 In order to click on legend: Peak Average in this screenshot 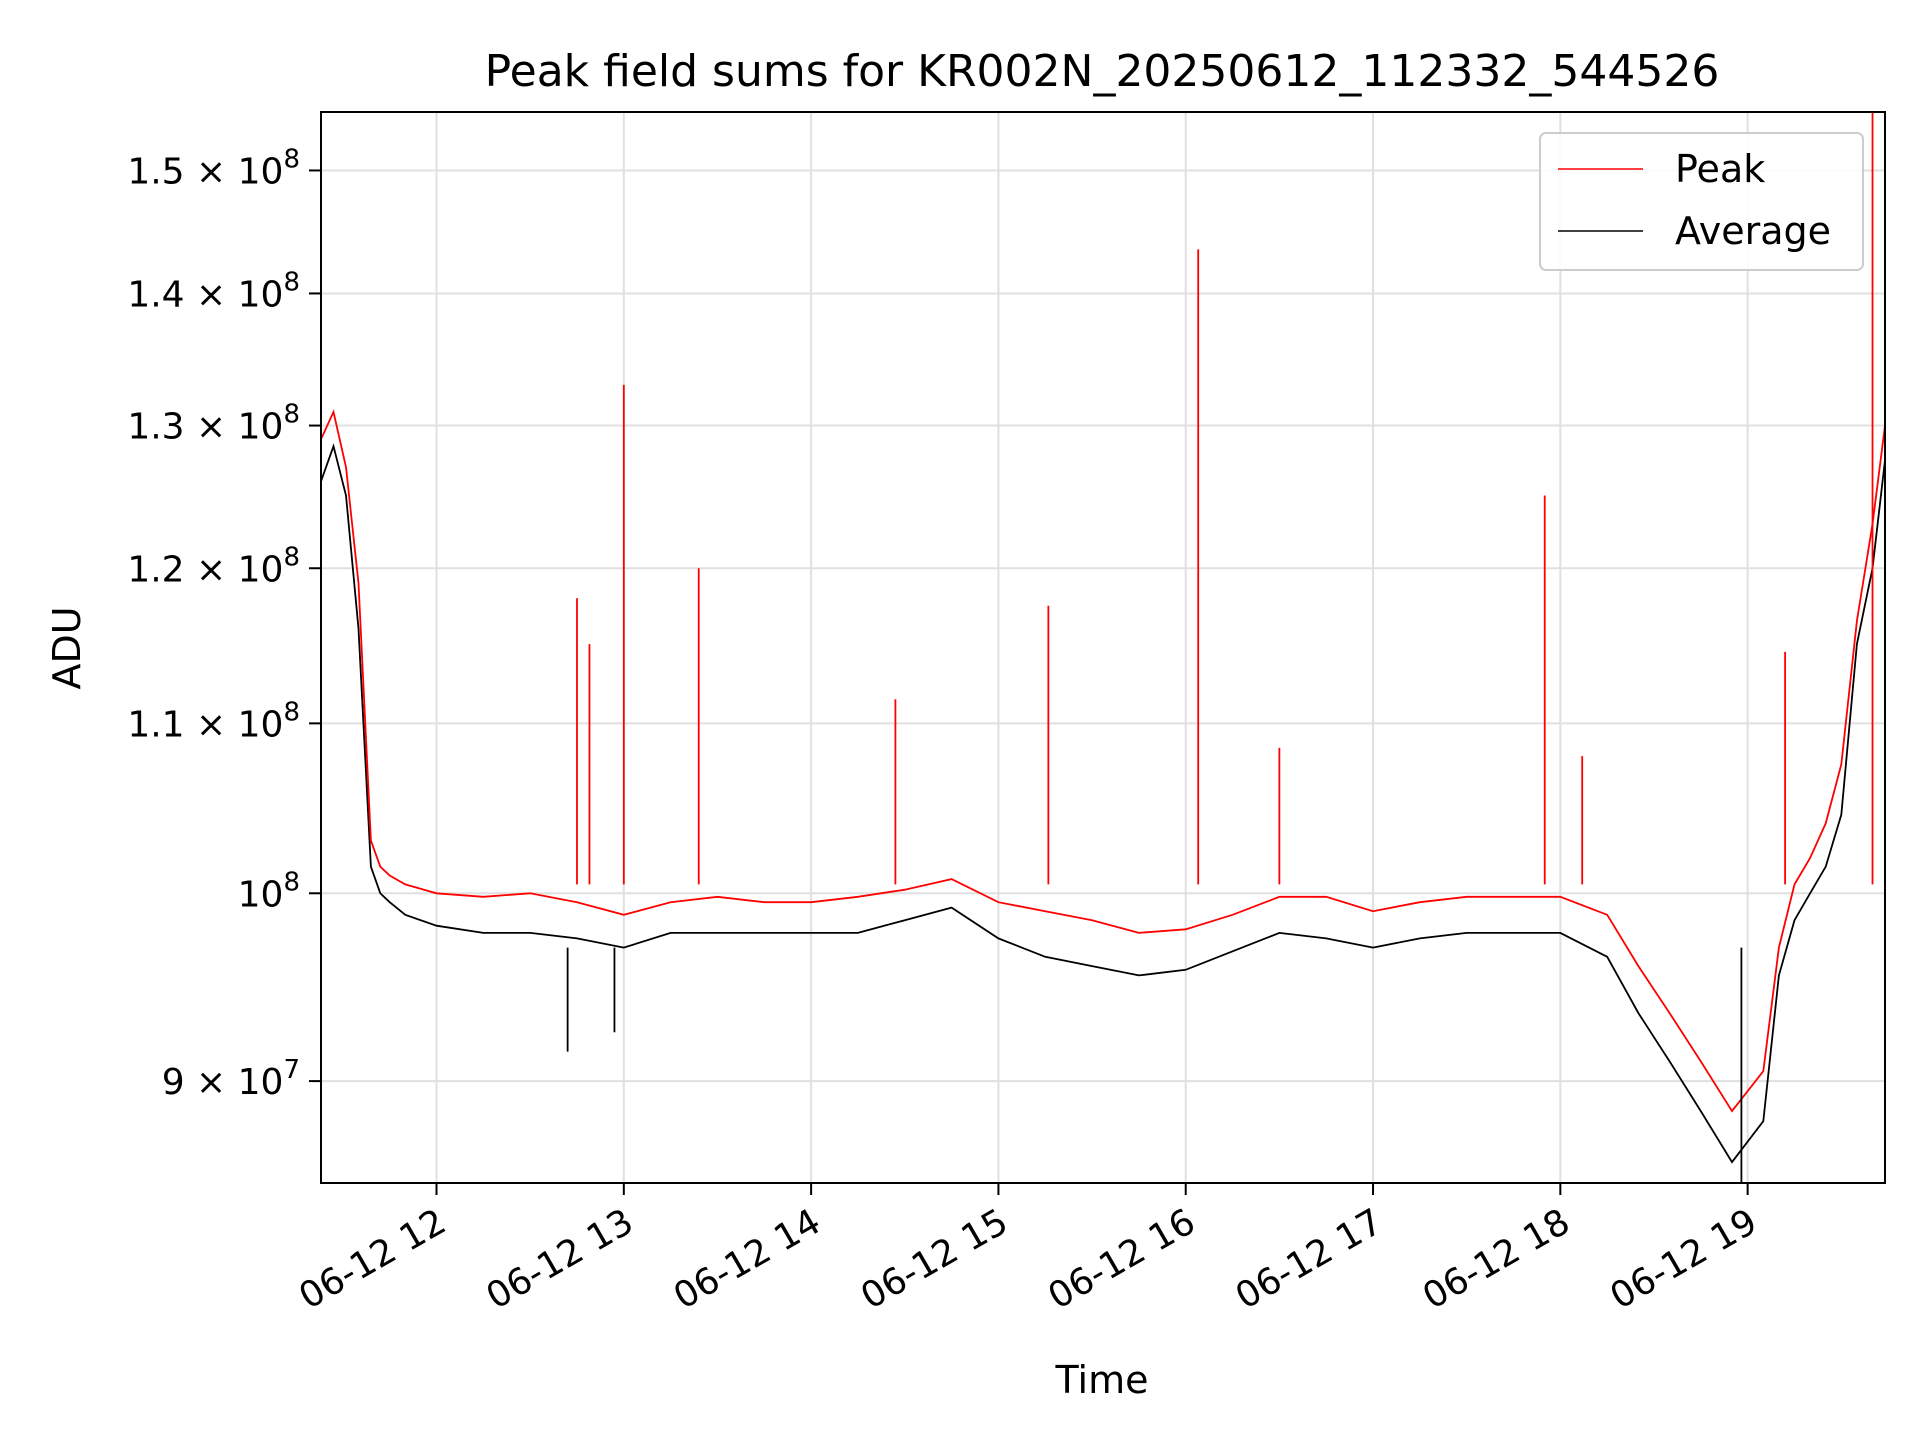, I will do `click(1701, 201)`.